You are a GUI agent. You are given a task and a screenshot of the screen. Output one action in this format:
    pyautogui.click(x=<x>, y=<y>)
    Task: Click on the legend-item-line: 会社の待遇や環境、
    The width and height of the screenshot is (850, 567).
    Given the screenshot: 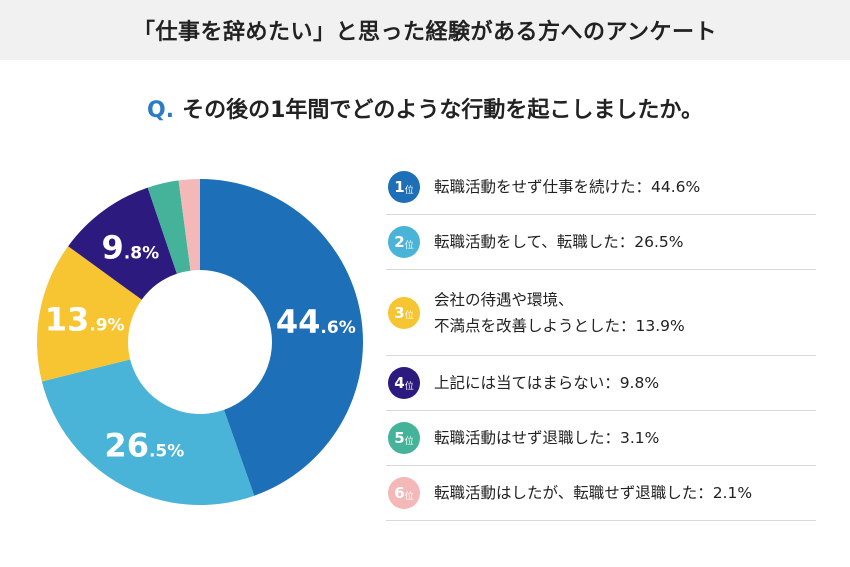 What is the action you would take?
    pyautogui.click(x=504, y=299)
    